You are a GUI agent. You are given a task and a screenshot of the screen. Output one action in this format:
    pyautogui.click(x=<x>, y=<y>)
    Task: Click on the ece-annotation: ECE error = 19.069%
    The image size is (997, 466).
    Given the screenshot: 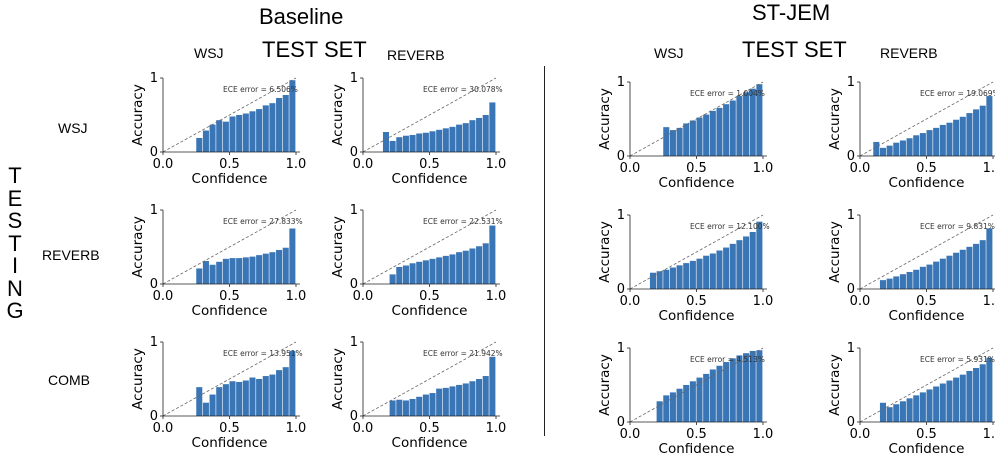 What is the action you would take?
    pyautogui.click(x=957, y=93)
    